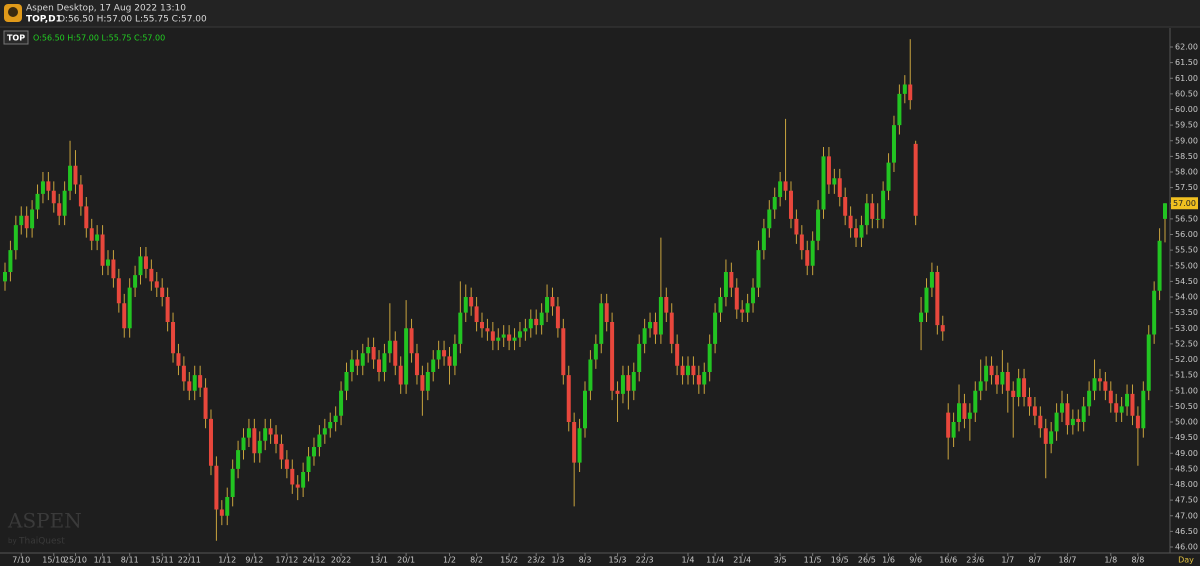  Describe the element at coordinates (1186, 297) in the screenshot. I see `y-tick-label: 54.00` at that location.